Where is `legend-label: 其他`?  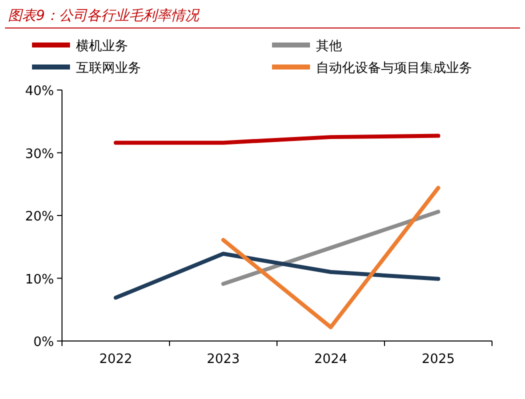 legend-label: 其他 is located at coordinates (329, 46).